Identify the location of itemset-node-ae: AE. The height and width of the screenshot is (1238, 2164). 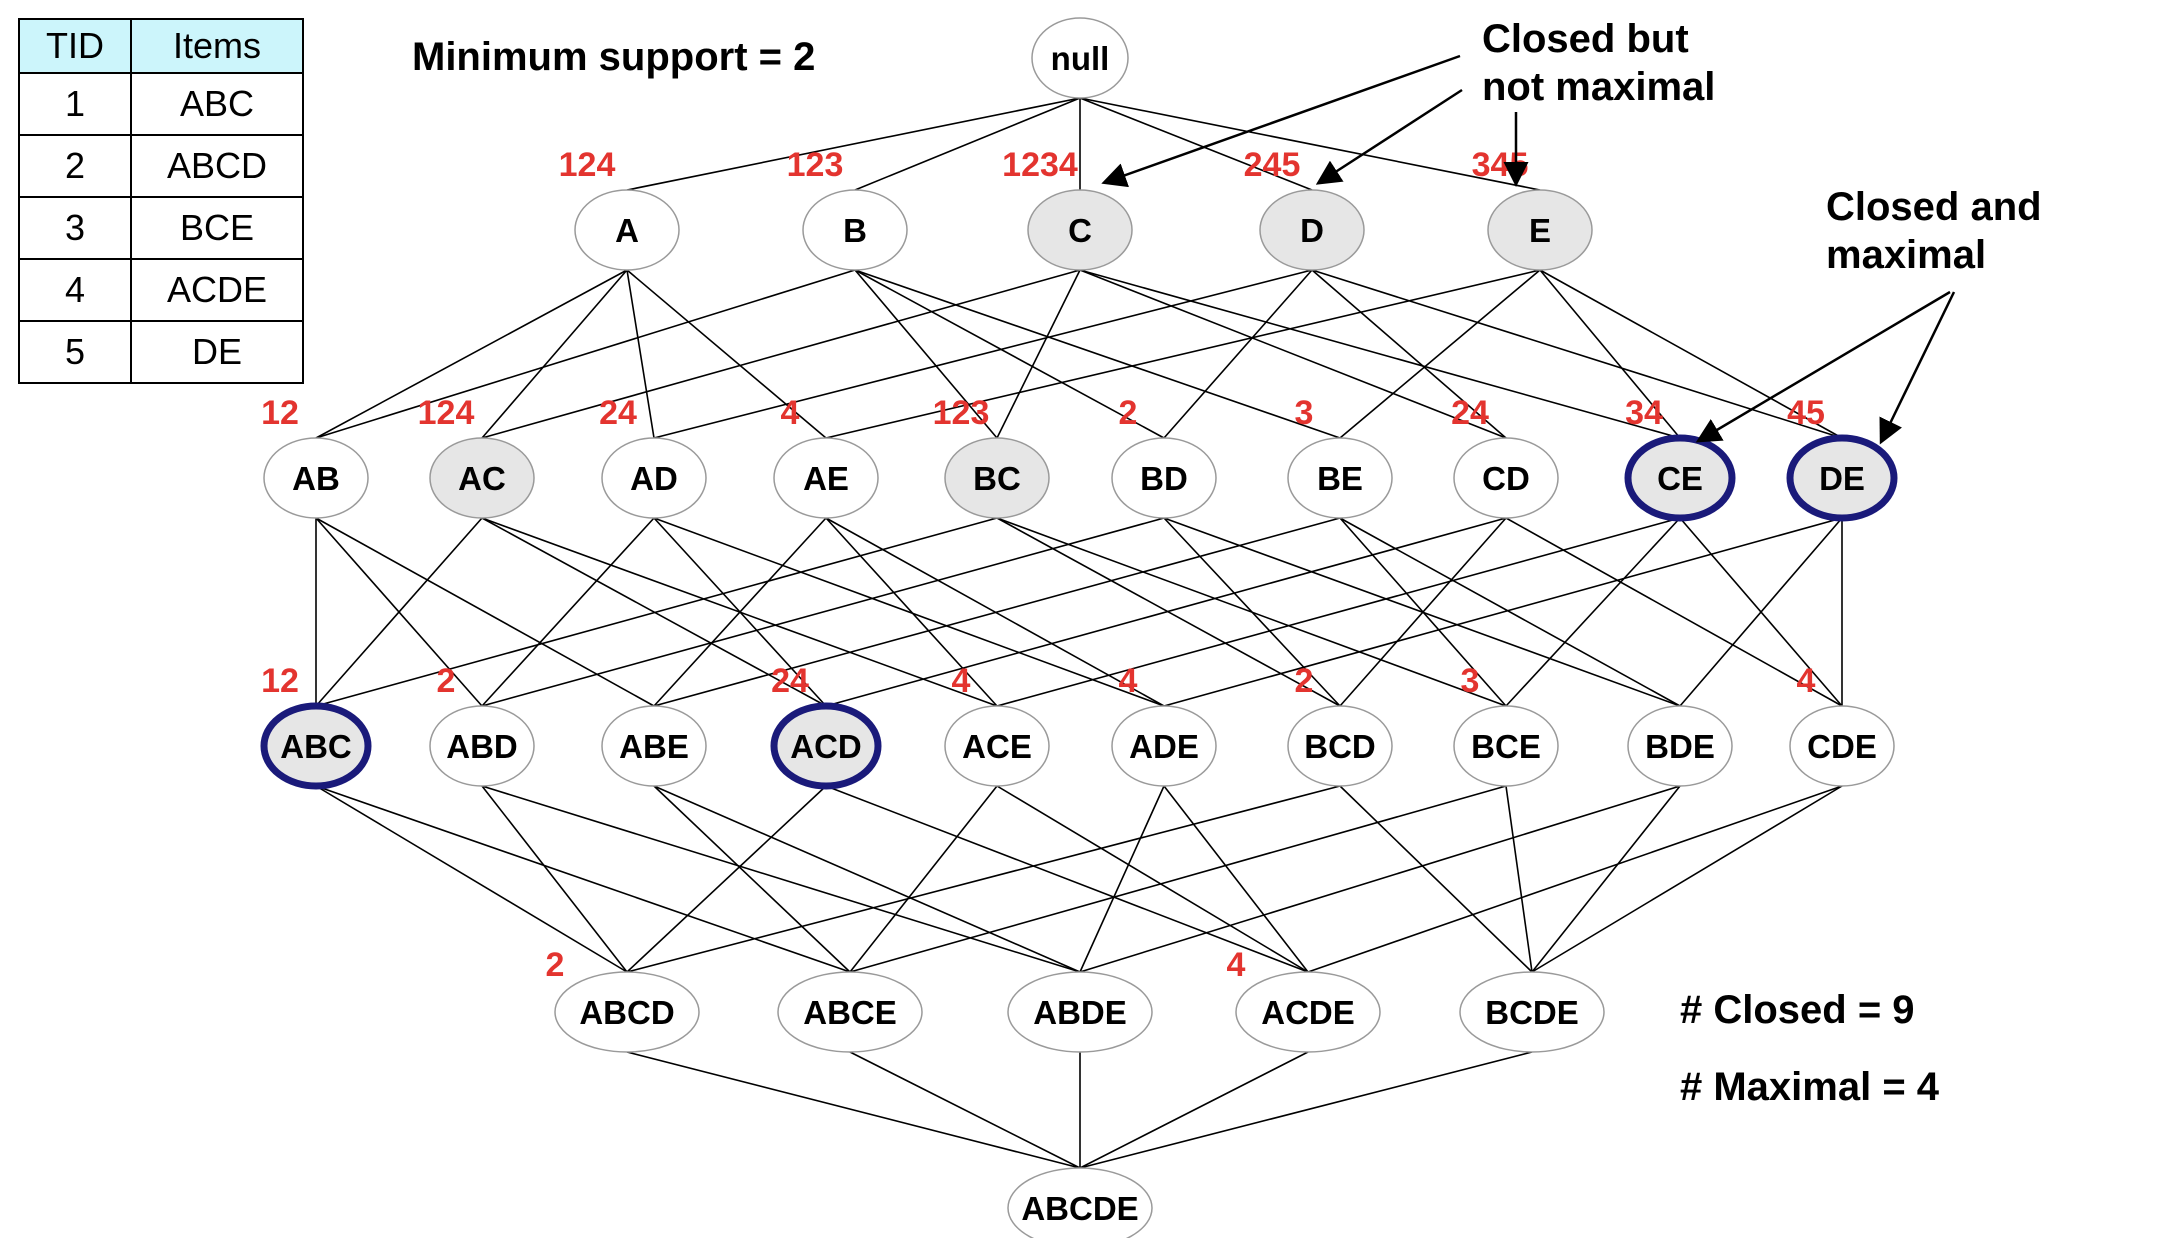
(826, 478).